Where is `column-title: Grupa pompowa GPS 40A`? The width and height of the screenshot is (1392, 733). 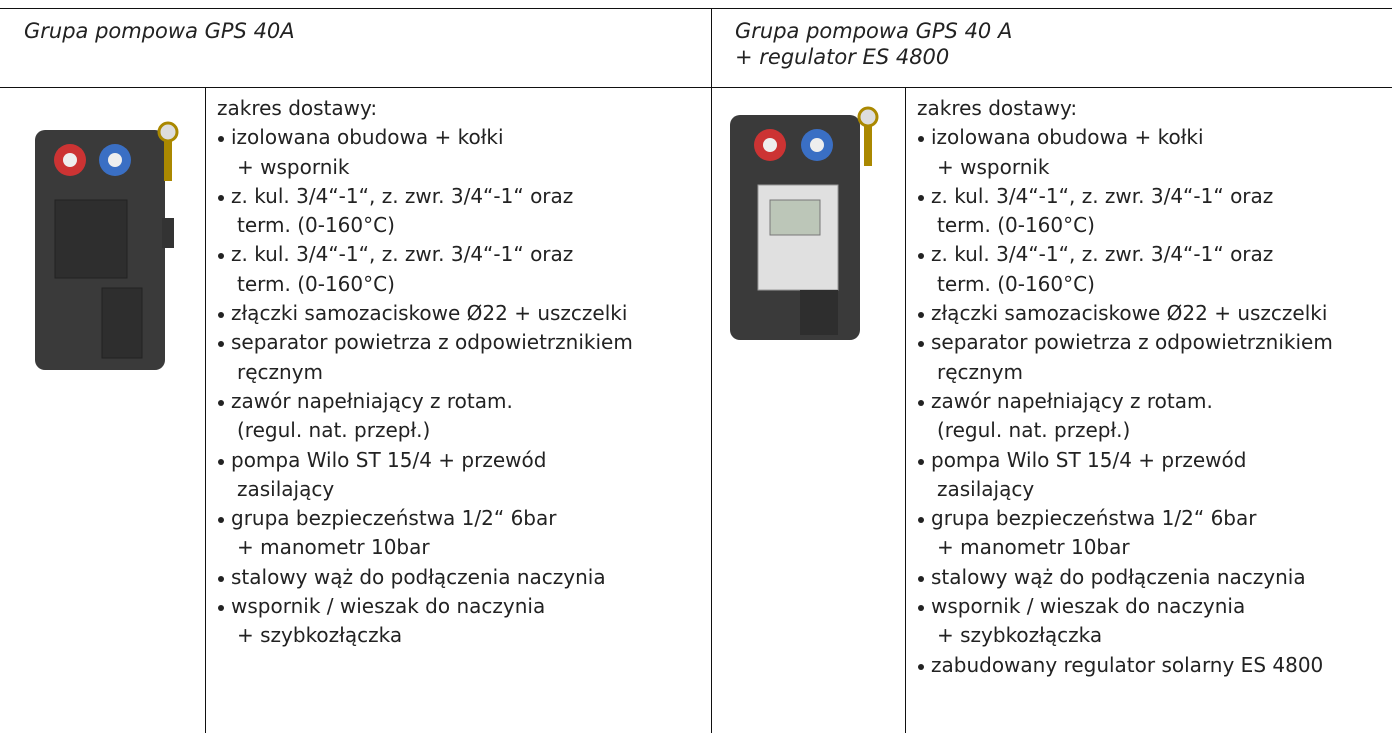
column-title: Grupa pompowa GPS 40A is located at coordinates (159, 31).